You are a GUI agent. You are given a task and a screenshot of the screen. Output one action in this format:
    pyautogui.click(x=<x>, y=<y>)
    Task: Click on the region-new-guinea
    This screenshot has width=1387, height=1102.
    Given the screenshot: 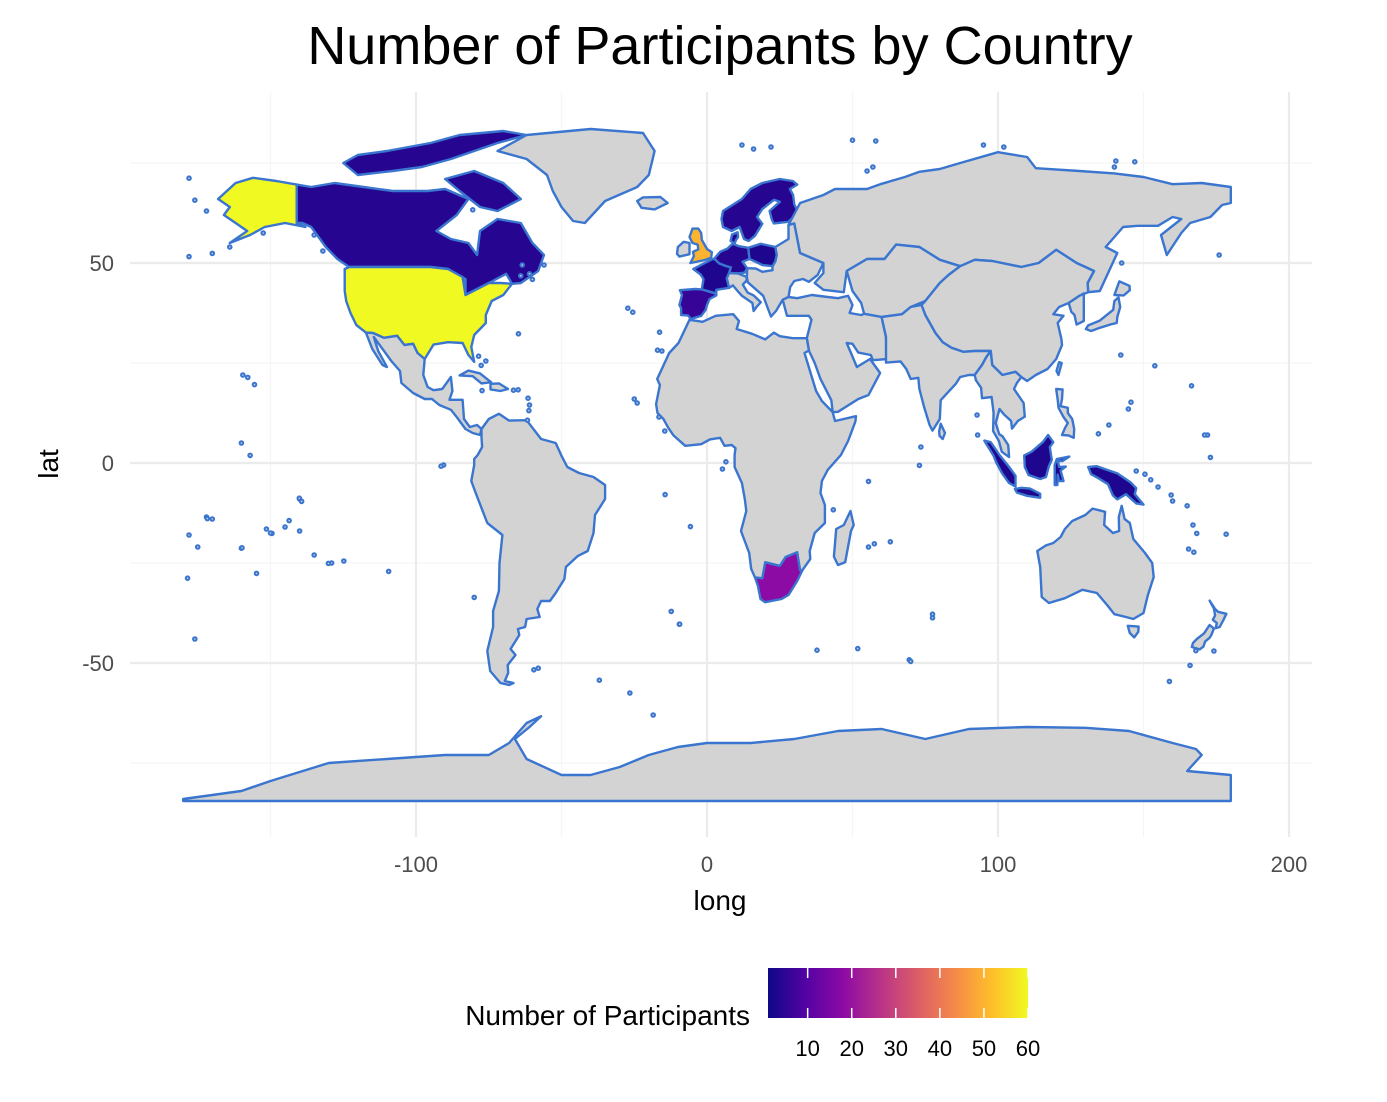 What is the action you would take?
    pyautogui.click(x=1116, y=485)
    